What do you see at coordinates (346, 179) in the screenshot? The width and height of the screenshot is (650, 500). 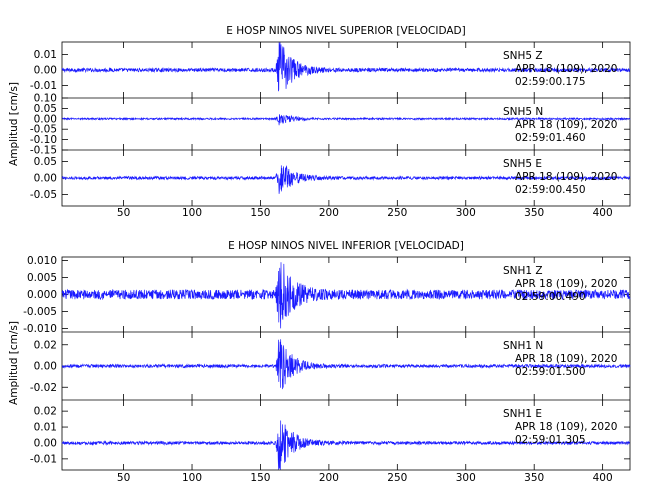 I see `trace-snh5-e` at bounding box center [346, 179].